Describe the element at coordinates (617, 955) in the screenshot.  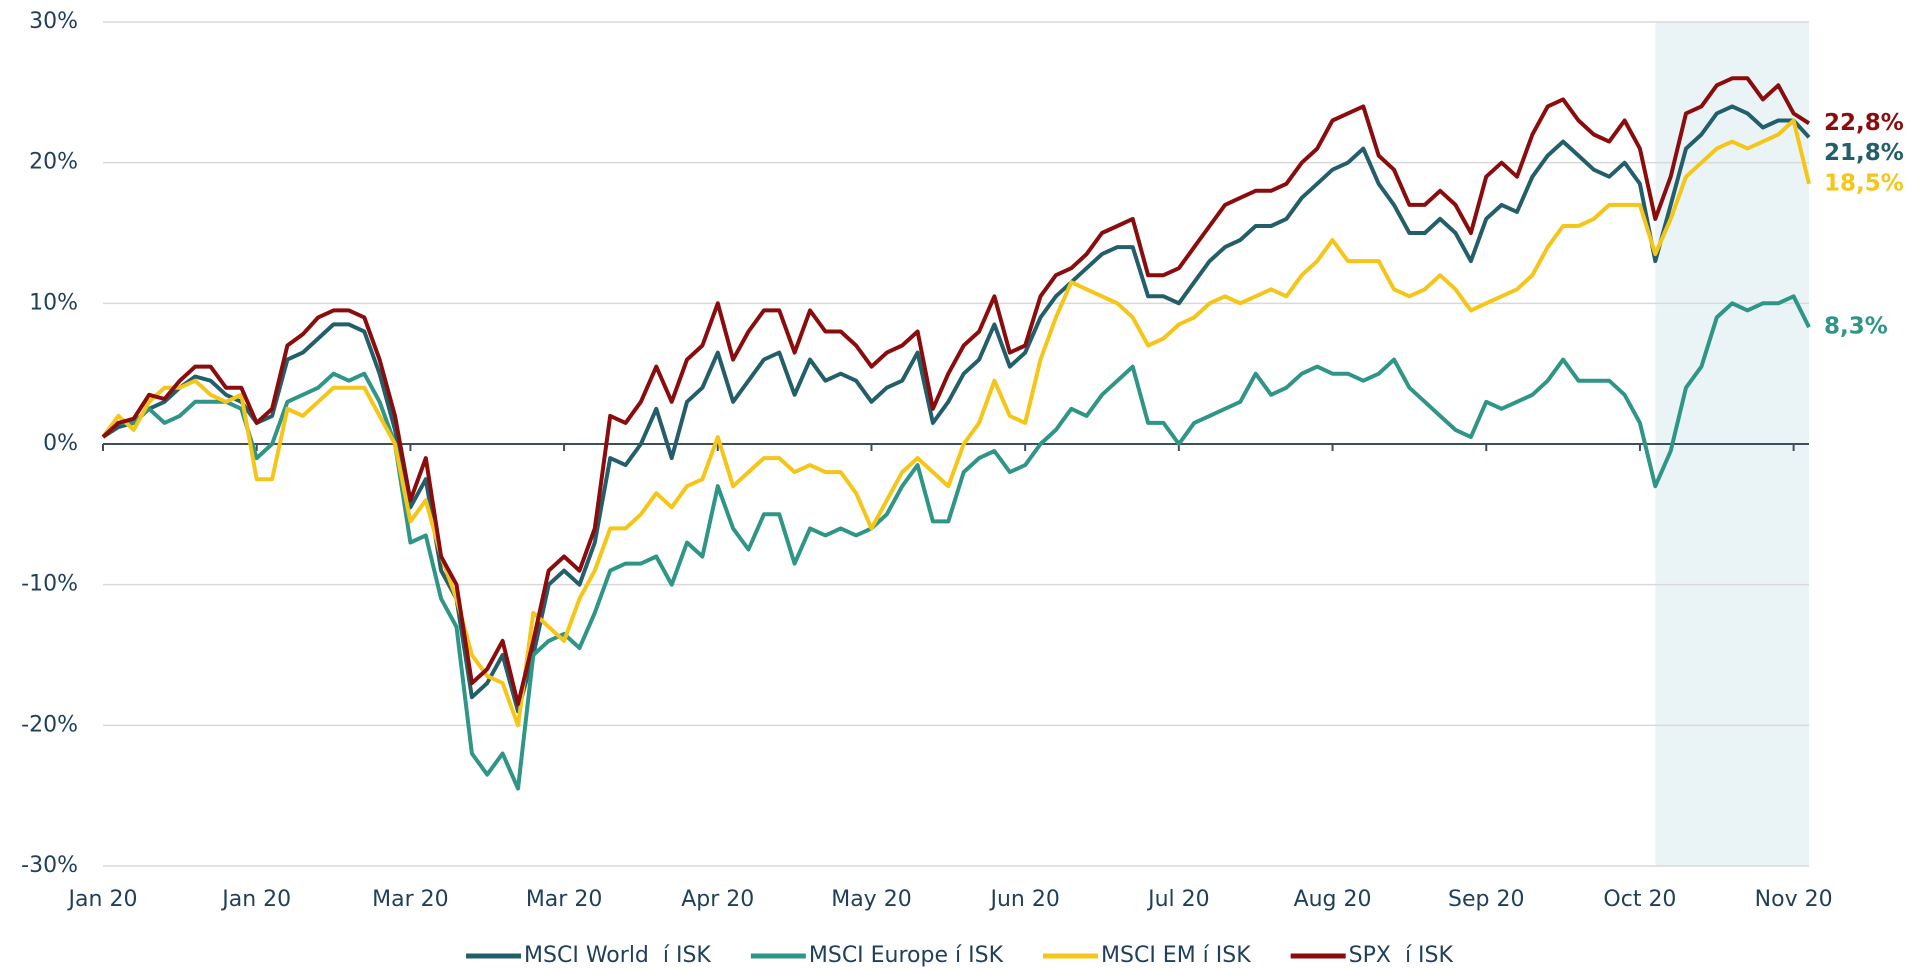
I see `legend-label: MSCI World í ISK` at that location.